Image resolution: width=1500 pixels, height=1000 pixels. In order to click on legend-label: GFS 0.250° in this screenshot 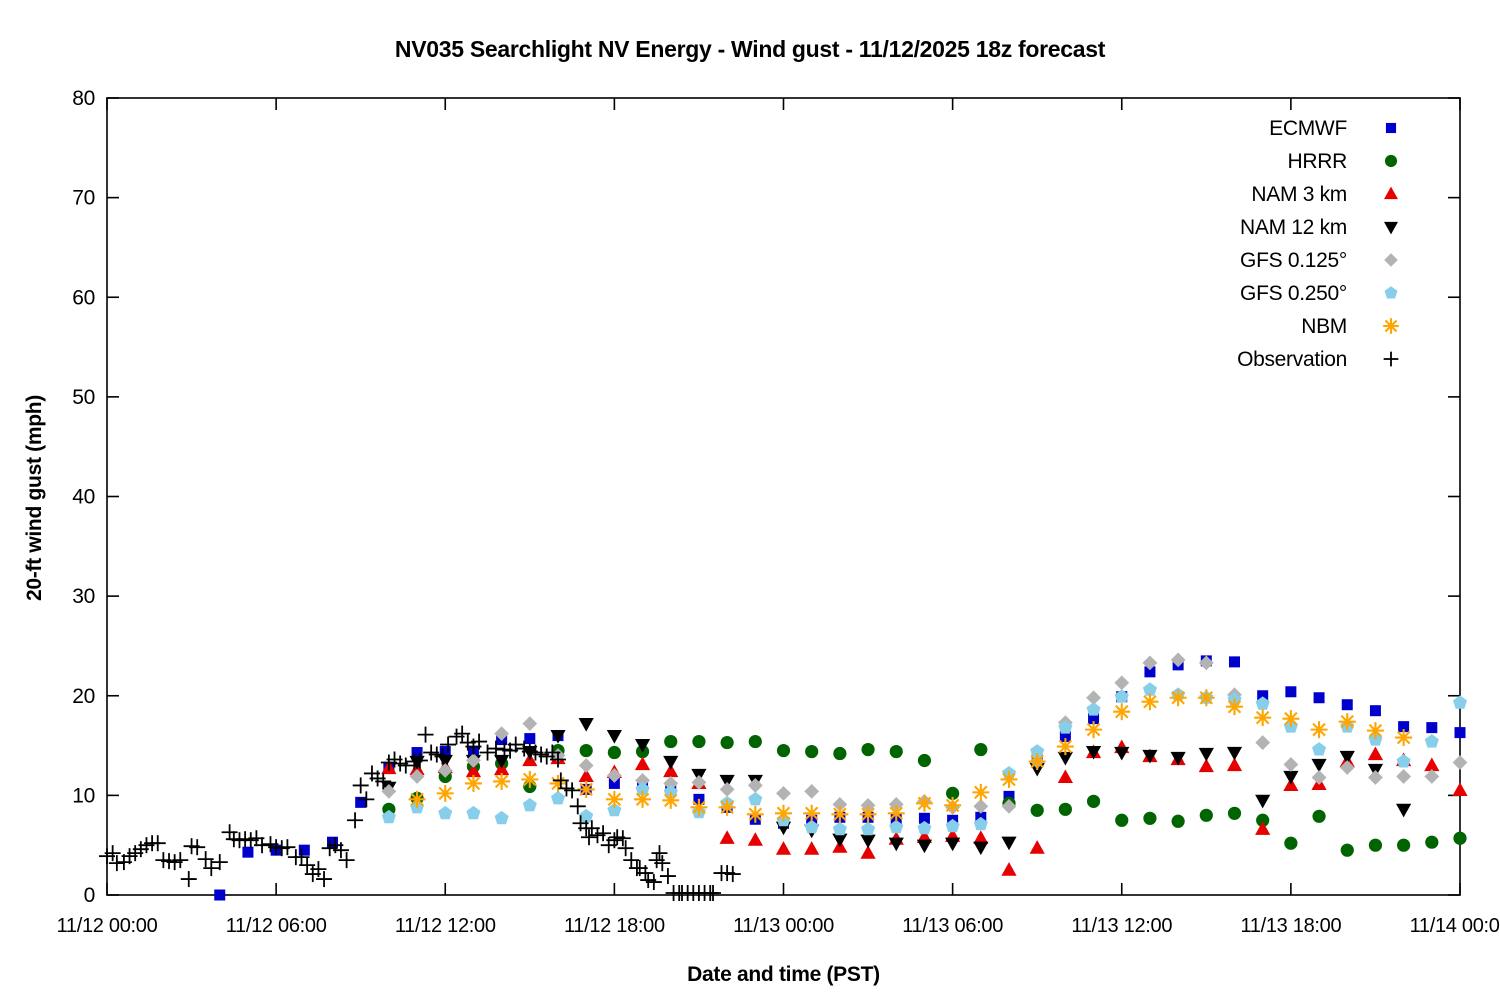, I will do `click(1293, 293)`.